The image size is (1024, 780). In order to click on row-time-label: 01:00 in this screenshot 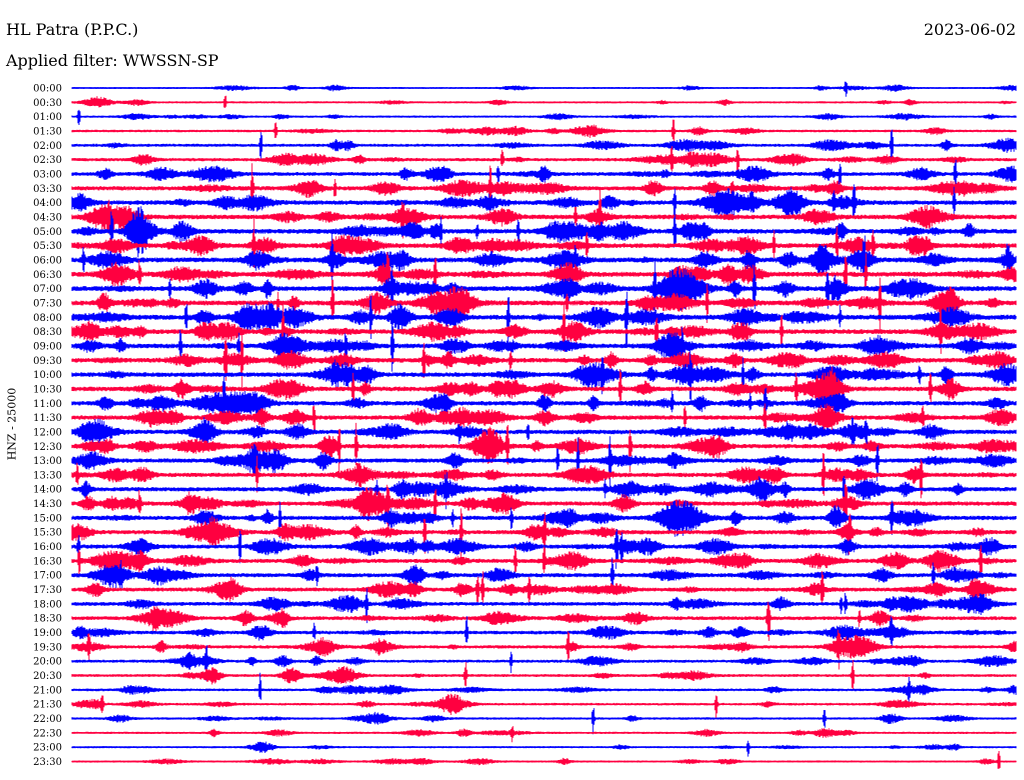, I will do `click(47, 117)`.